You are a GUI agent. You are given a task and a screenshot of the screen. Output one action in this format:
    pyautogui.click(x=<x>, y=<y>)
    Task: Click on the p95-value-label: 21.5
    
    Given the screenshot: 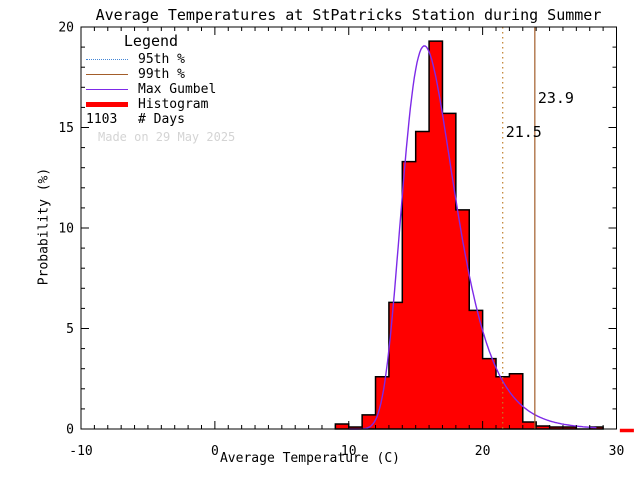 What is the action you would take?
    pyautogui.click(x=524, y=132)
    